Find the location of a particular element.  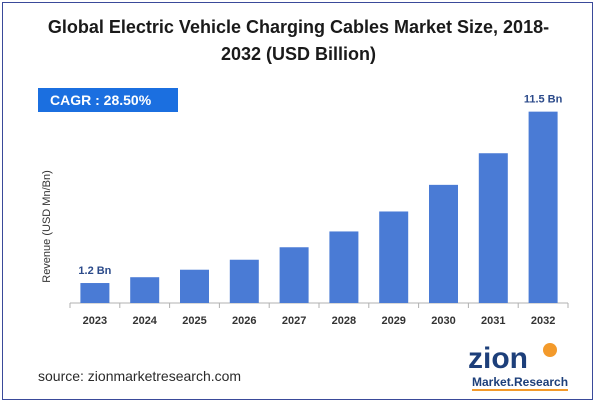

x-tick-label-2032: 2032 is located at coordinates (543, 321).